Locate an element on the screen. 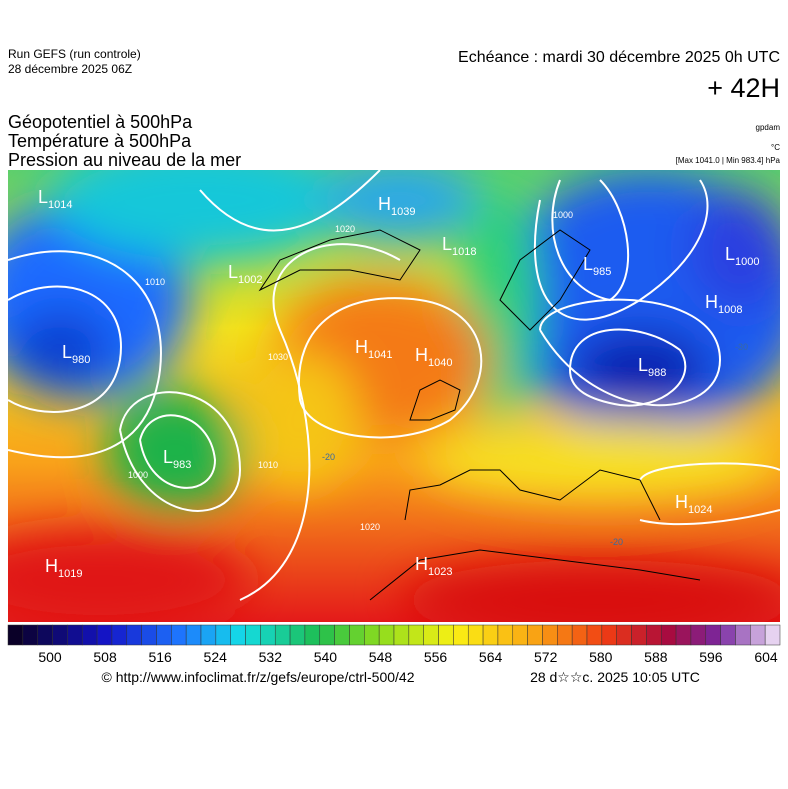 The height and width of the screenshot is (789, 788). pressure-center: L988 is located at coordinates (652, 367).